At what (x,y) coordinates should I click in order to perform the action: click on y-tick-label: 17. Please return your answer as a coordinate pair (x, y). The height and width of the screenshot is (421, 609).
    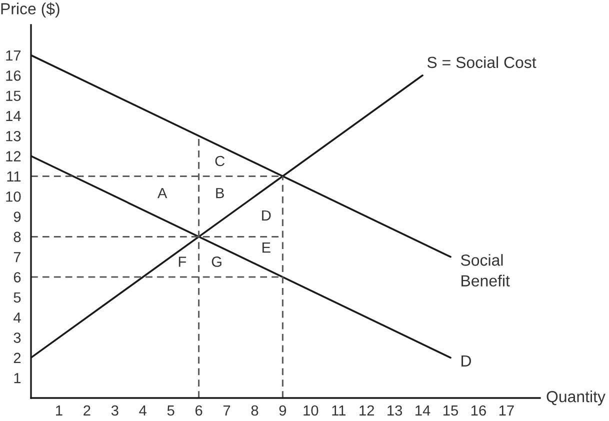
    Looking at the image, I should click on (13, 55).